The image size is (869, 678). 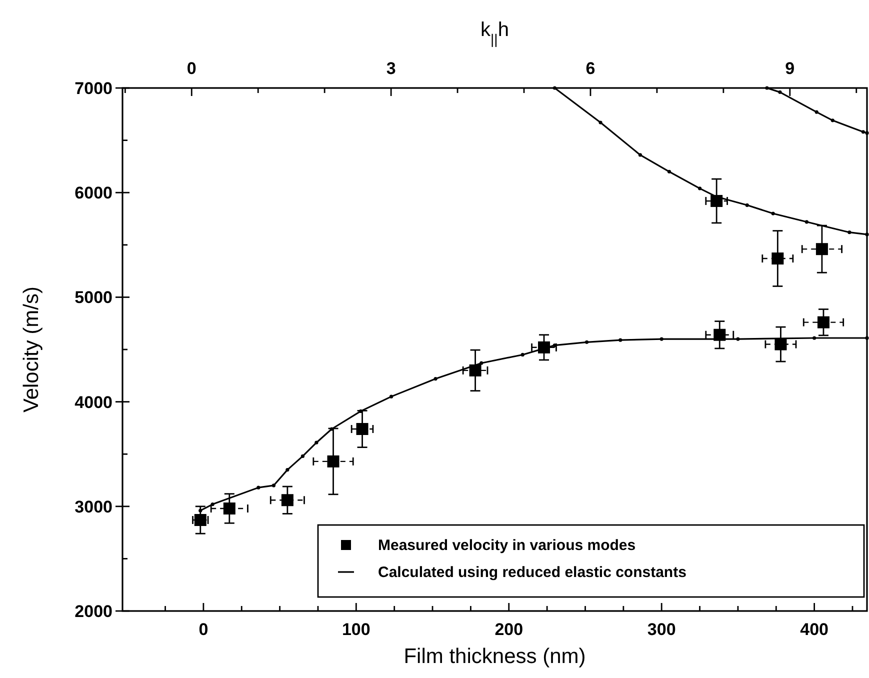 What do you see at coordinates (93, 88) in the screenshot?
I see `y-tick-label: 7000` at bounding box center [93, 88].